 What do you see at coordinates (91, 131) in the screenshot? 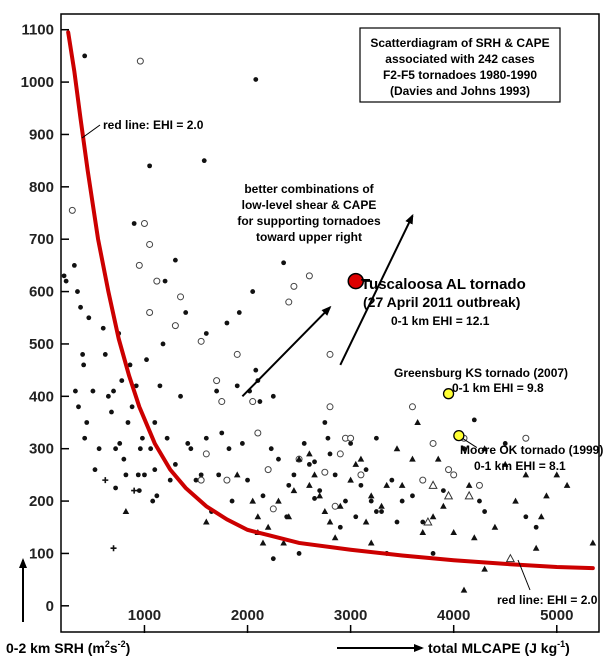
I see `ehi-leader-top` at bounding box center [91, 131].